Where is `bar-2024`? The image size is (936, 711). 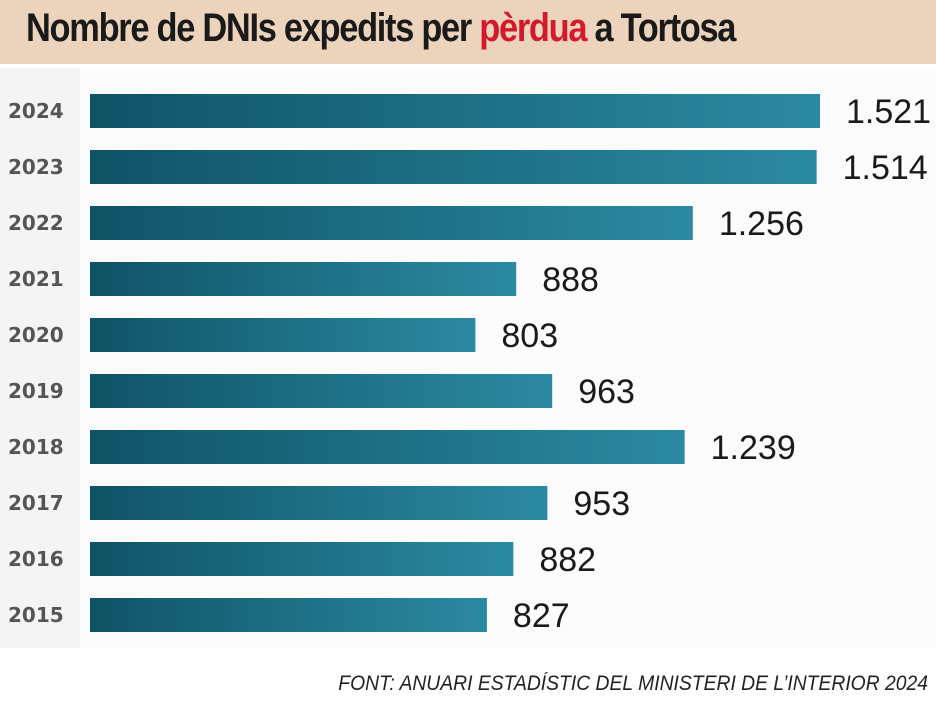
bar-2024 is located at coordinates (455, 111).